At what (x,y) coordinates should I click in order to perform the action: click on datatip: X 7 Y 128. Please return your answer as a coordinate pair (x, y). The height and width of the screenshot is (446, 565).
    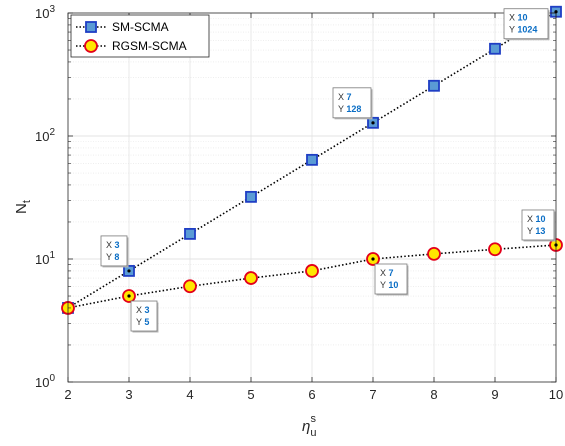
    Looking at the image, I should click on (353, 106).